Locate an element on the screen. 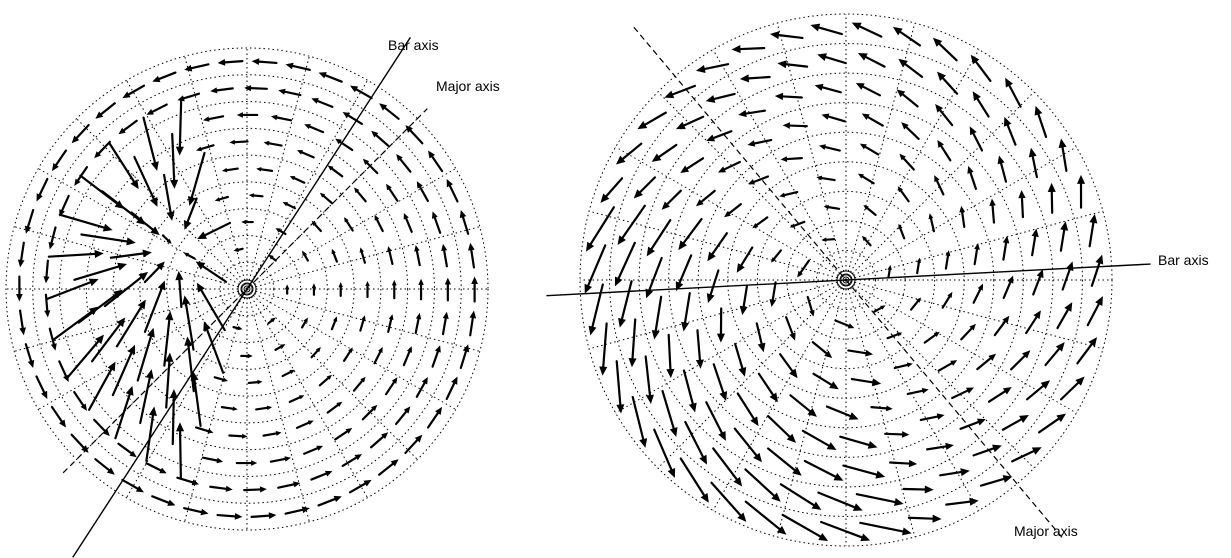 This screenshot has height=558, width=1231. left-major-axis-label: Major axis is located at coordinates (468, 86).